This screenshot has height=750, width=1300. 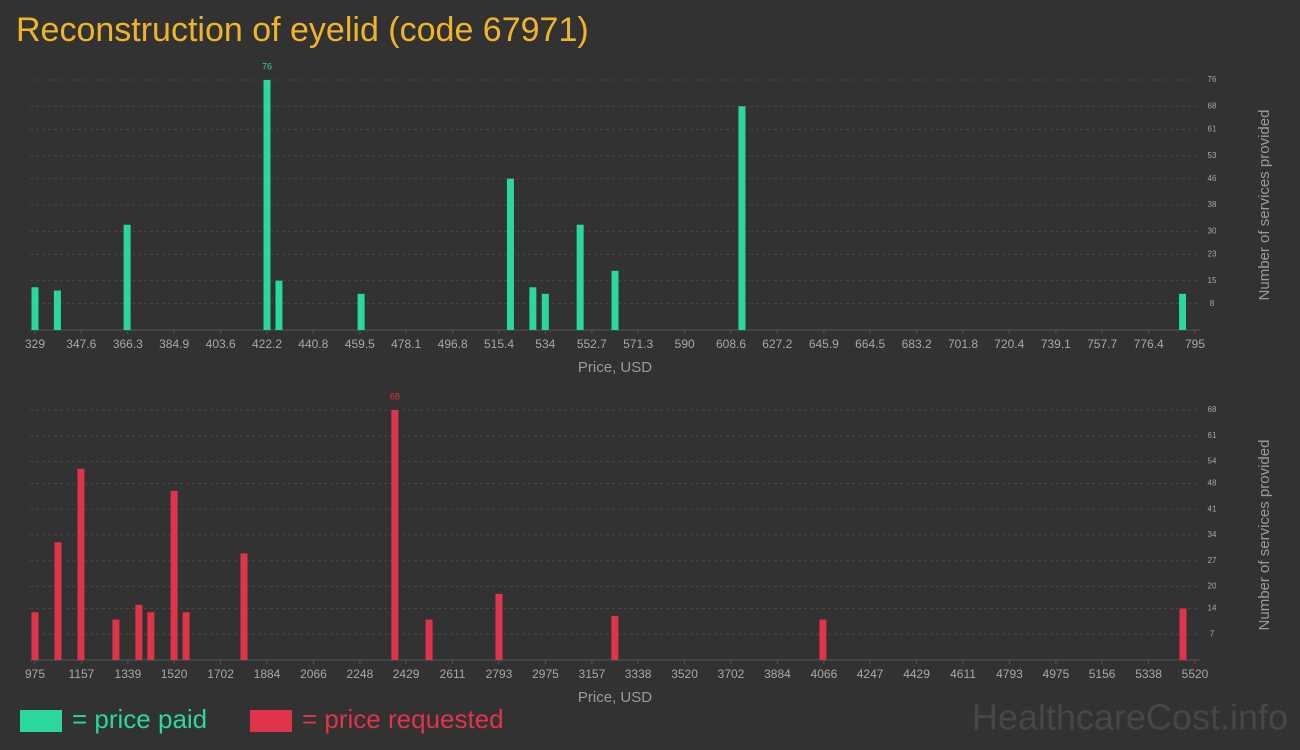 What do you see at coordinates (499, 674) in the screenshot?
I see `x-tick-label: 2793` at bounding box center [499, 674].